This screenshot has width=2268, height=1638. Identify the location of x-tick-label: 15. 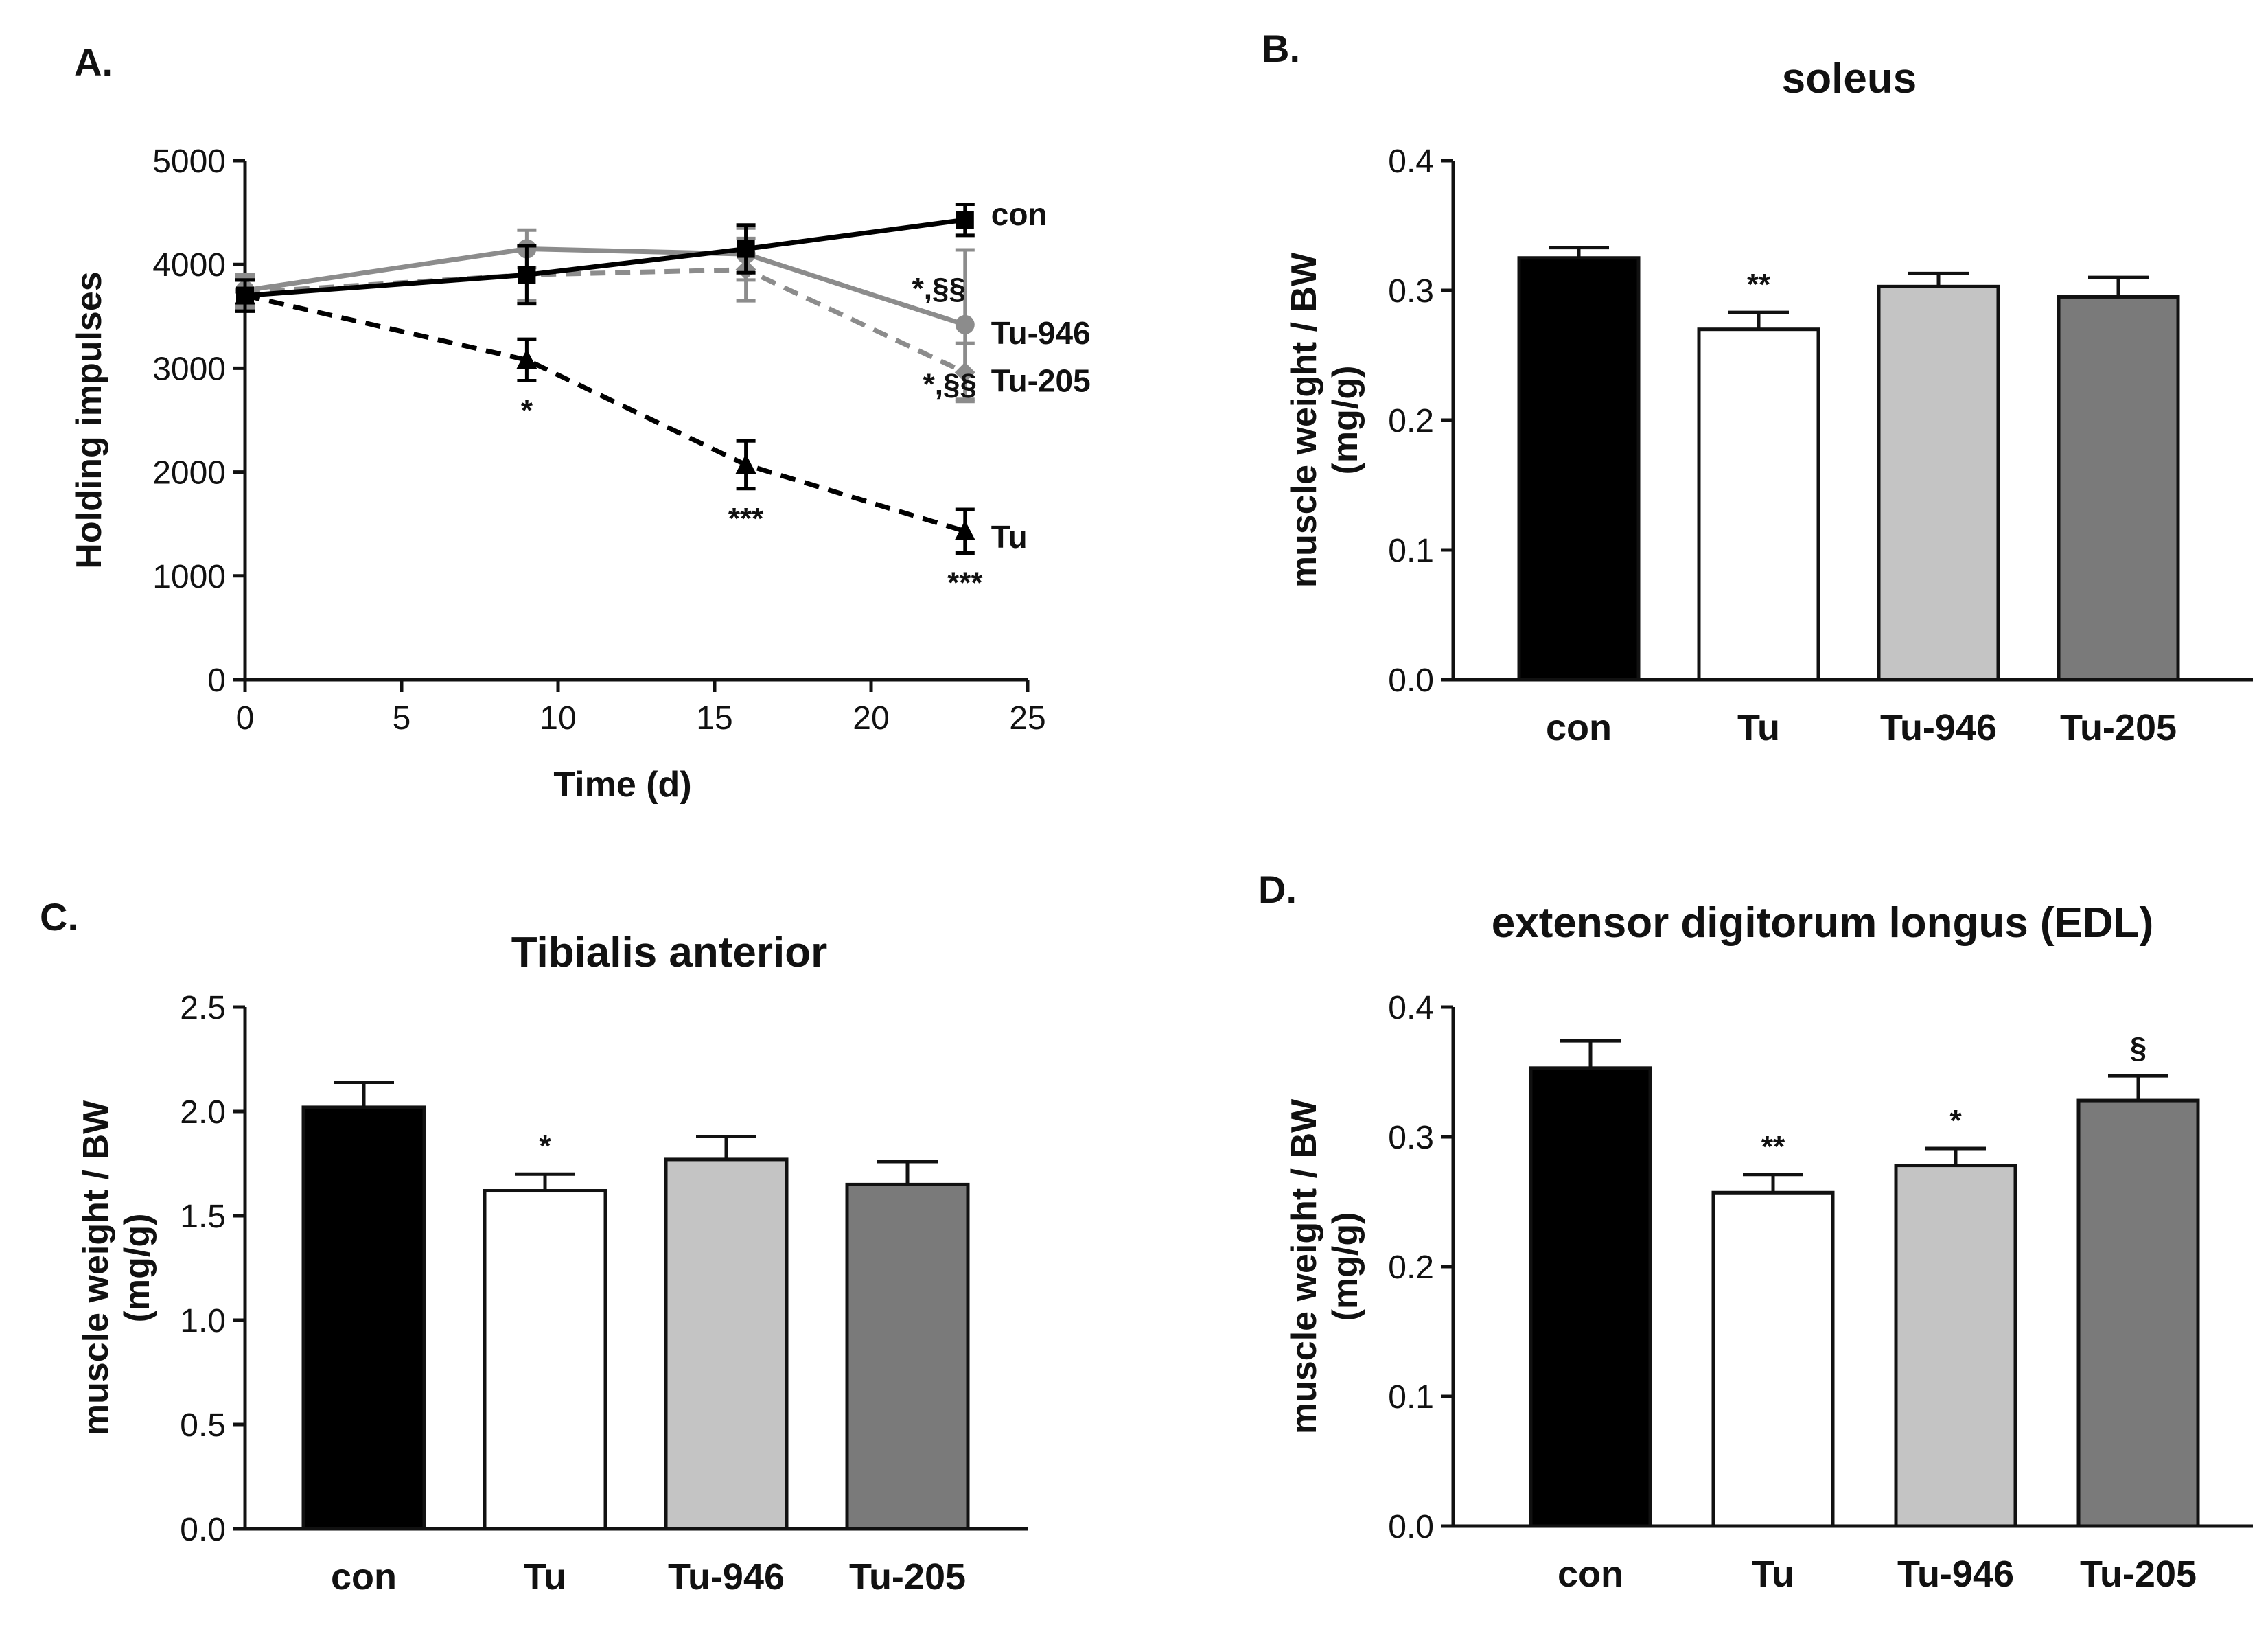
(714, 719).